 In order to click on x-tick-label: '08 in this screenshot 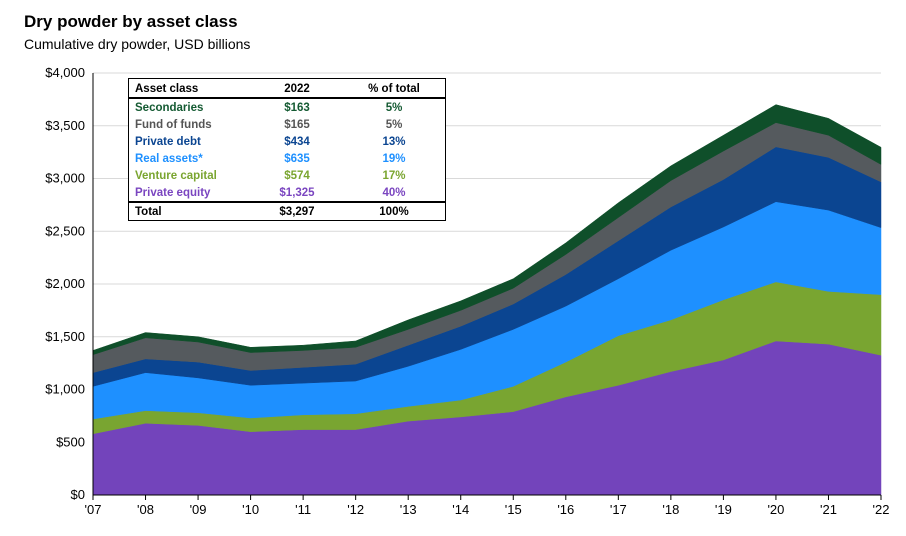, I will do `click(145, 509)`.